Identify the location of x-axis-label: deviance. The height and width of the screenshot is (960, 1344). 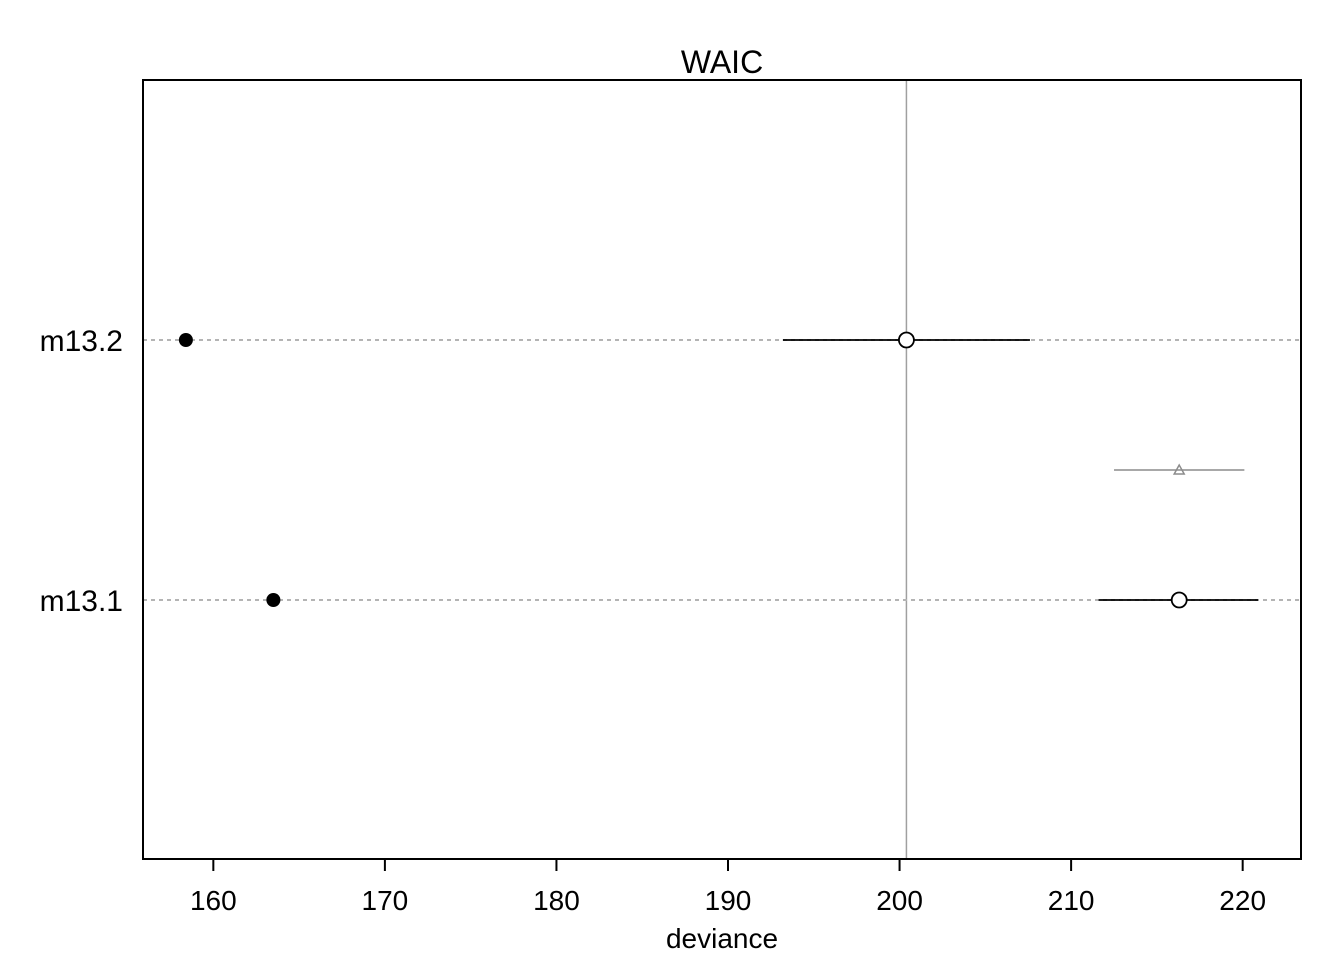
(722, 938).